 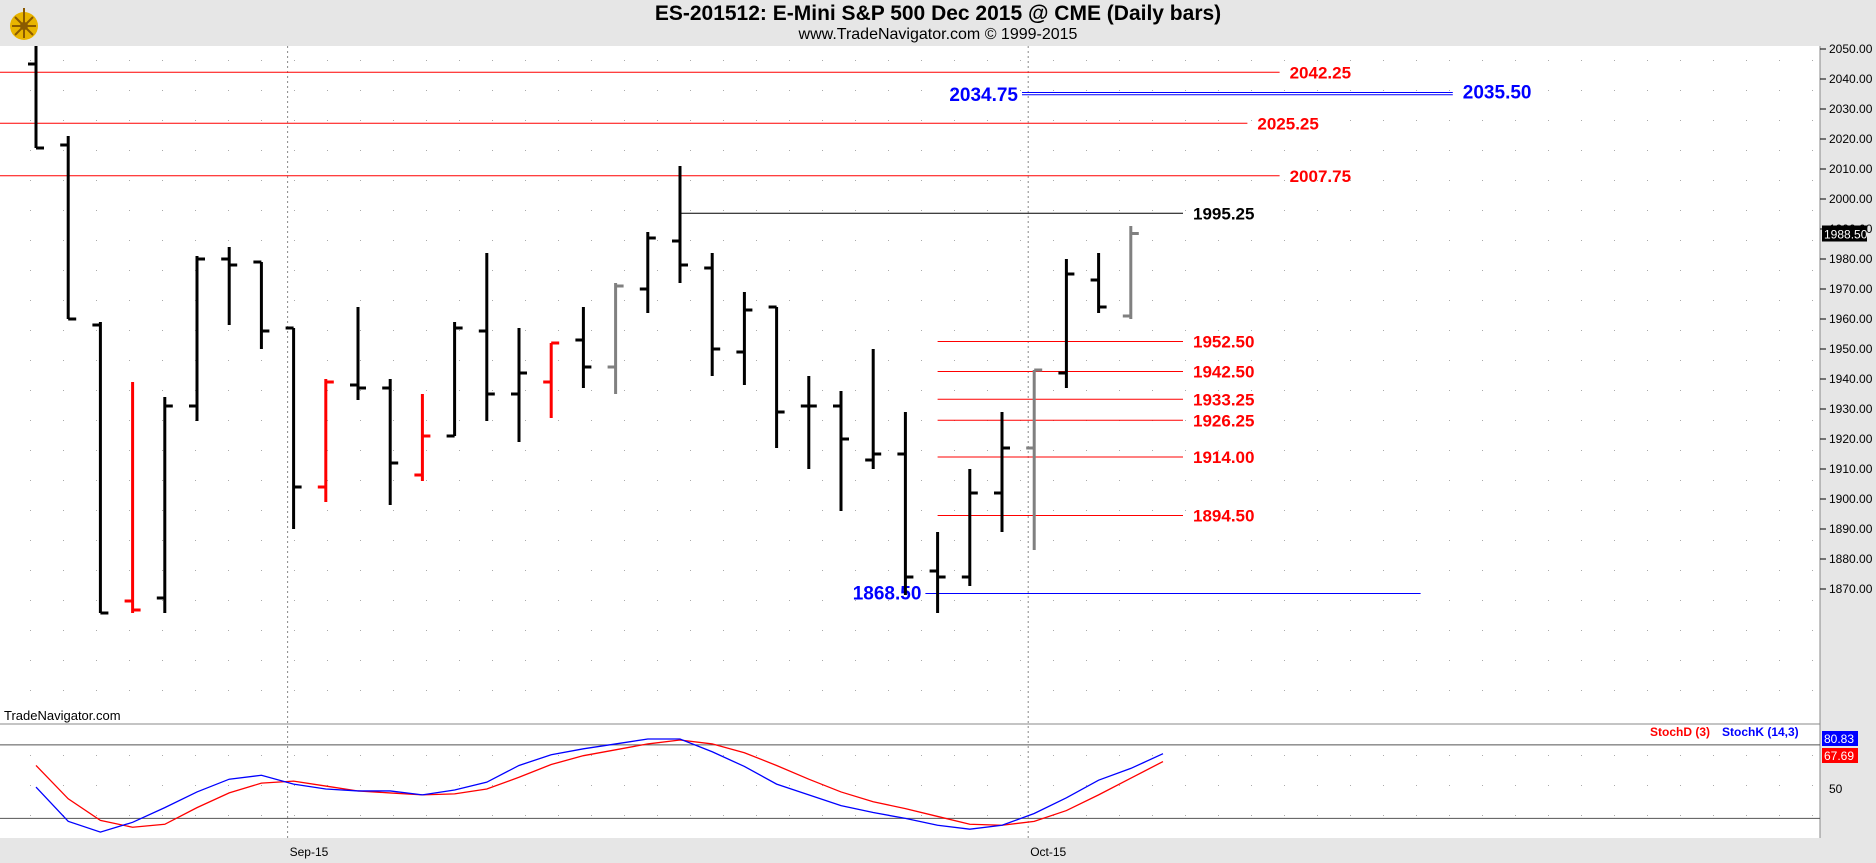 I want to click on level-label: 1926.25, so click(x=1223, y=420).